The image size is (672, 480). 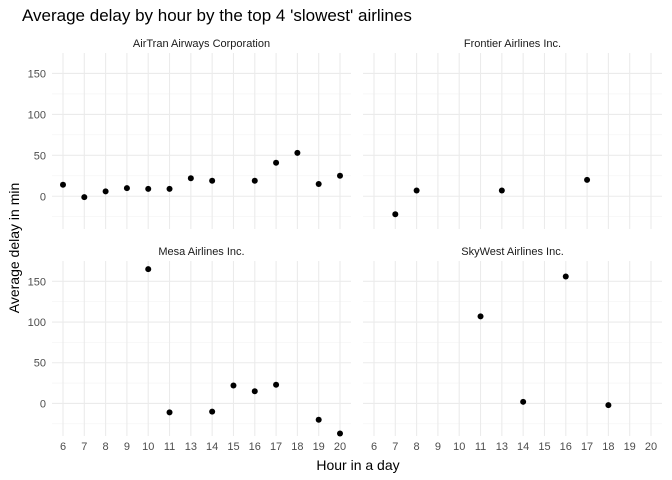 What do you see at coordinates (357, 465) in the screenshot?
I see `x-axis-title: Hour in a day` at bounding box center [357, 465].